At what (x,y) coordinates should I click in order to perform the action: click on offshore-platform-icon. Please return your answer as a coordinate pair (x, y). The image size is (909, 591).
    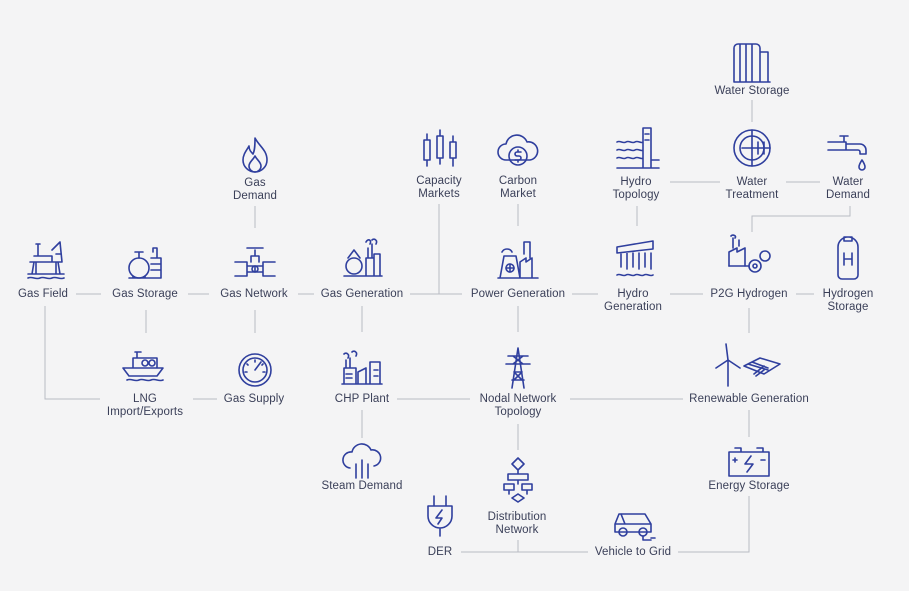
    Looking at the image, I should click on (46, 258).